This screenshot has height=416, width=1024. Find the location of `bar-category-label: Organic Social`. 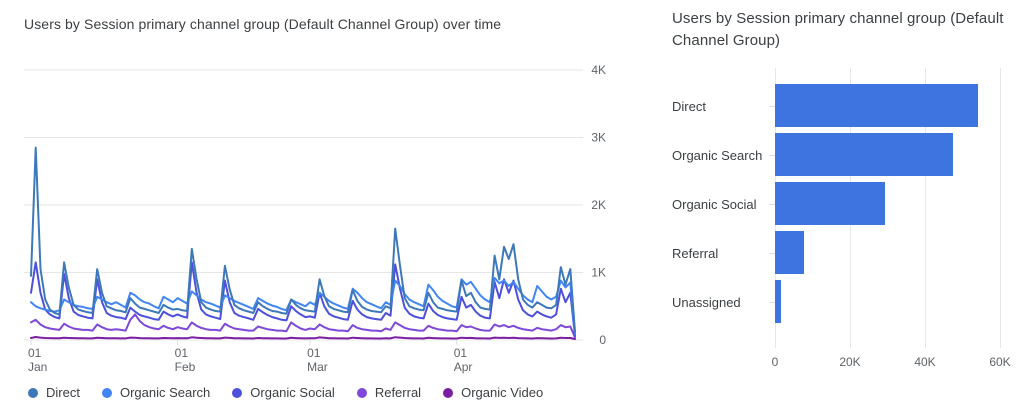

bar-category-label: Organic Social is located at coordinates (714, 204).